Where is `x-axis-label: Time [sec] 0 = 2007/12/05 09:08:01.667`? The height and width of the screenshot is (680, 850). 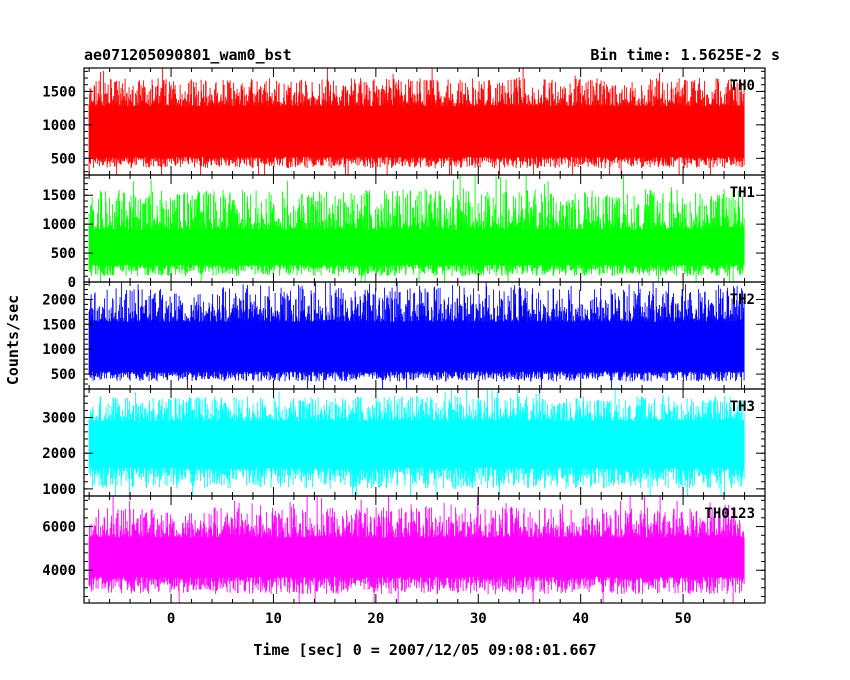 x-axis-label: Time [sec] 0 = 2007/12/05 09:08:01.667 is located at coordinates (424, 650).